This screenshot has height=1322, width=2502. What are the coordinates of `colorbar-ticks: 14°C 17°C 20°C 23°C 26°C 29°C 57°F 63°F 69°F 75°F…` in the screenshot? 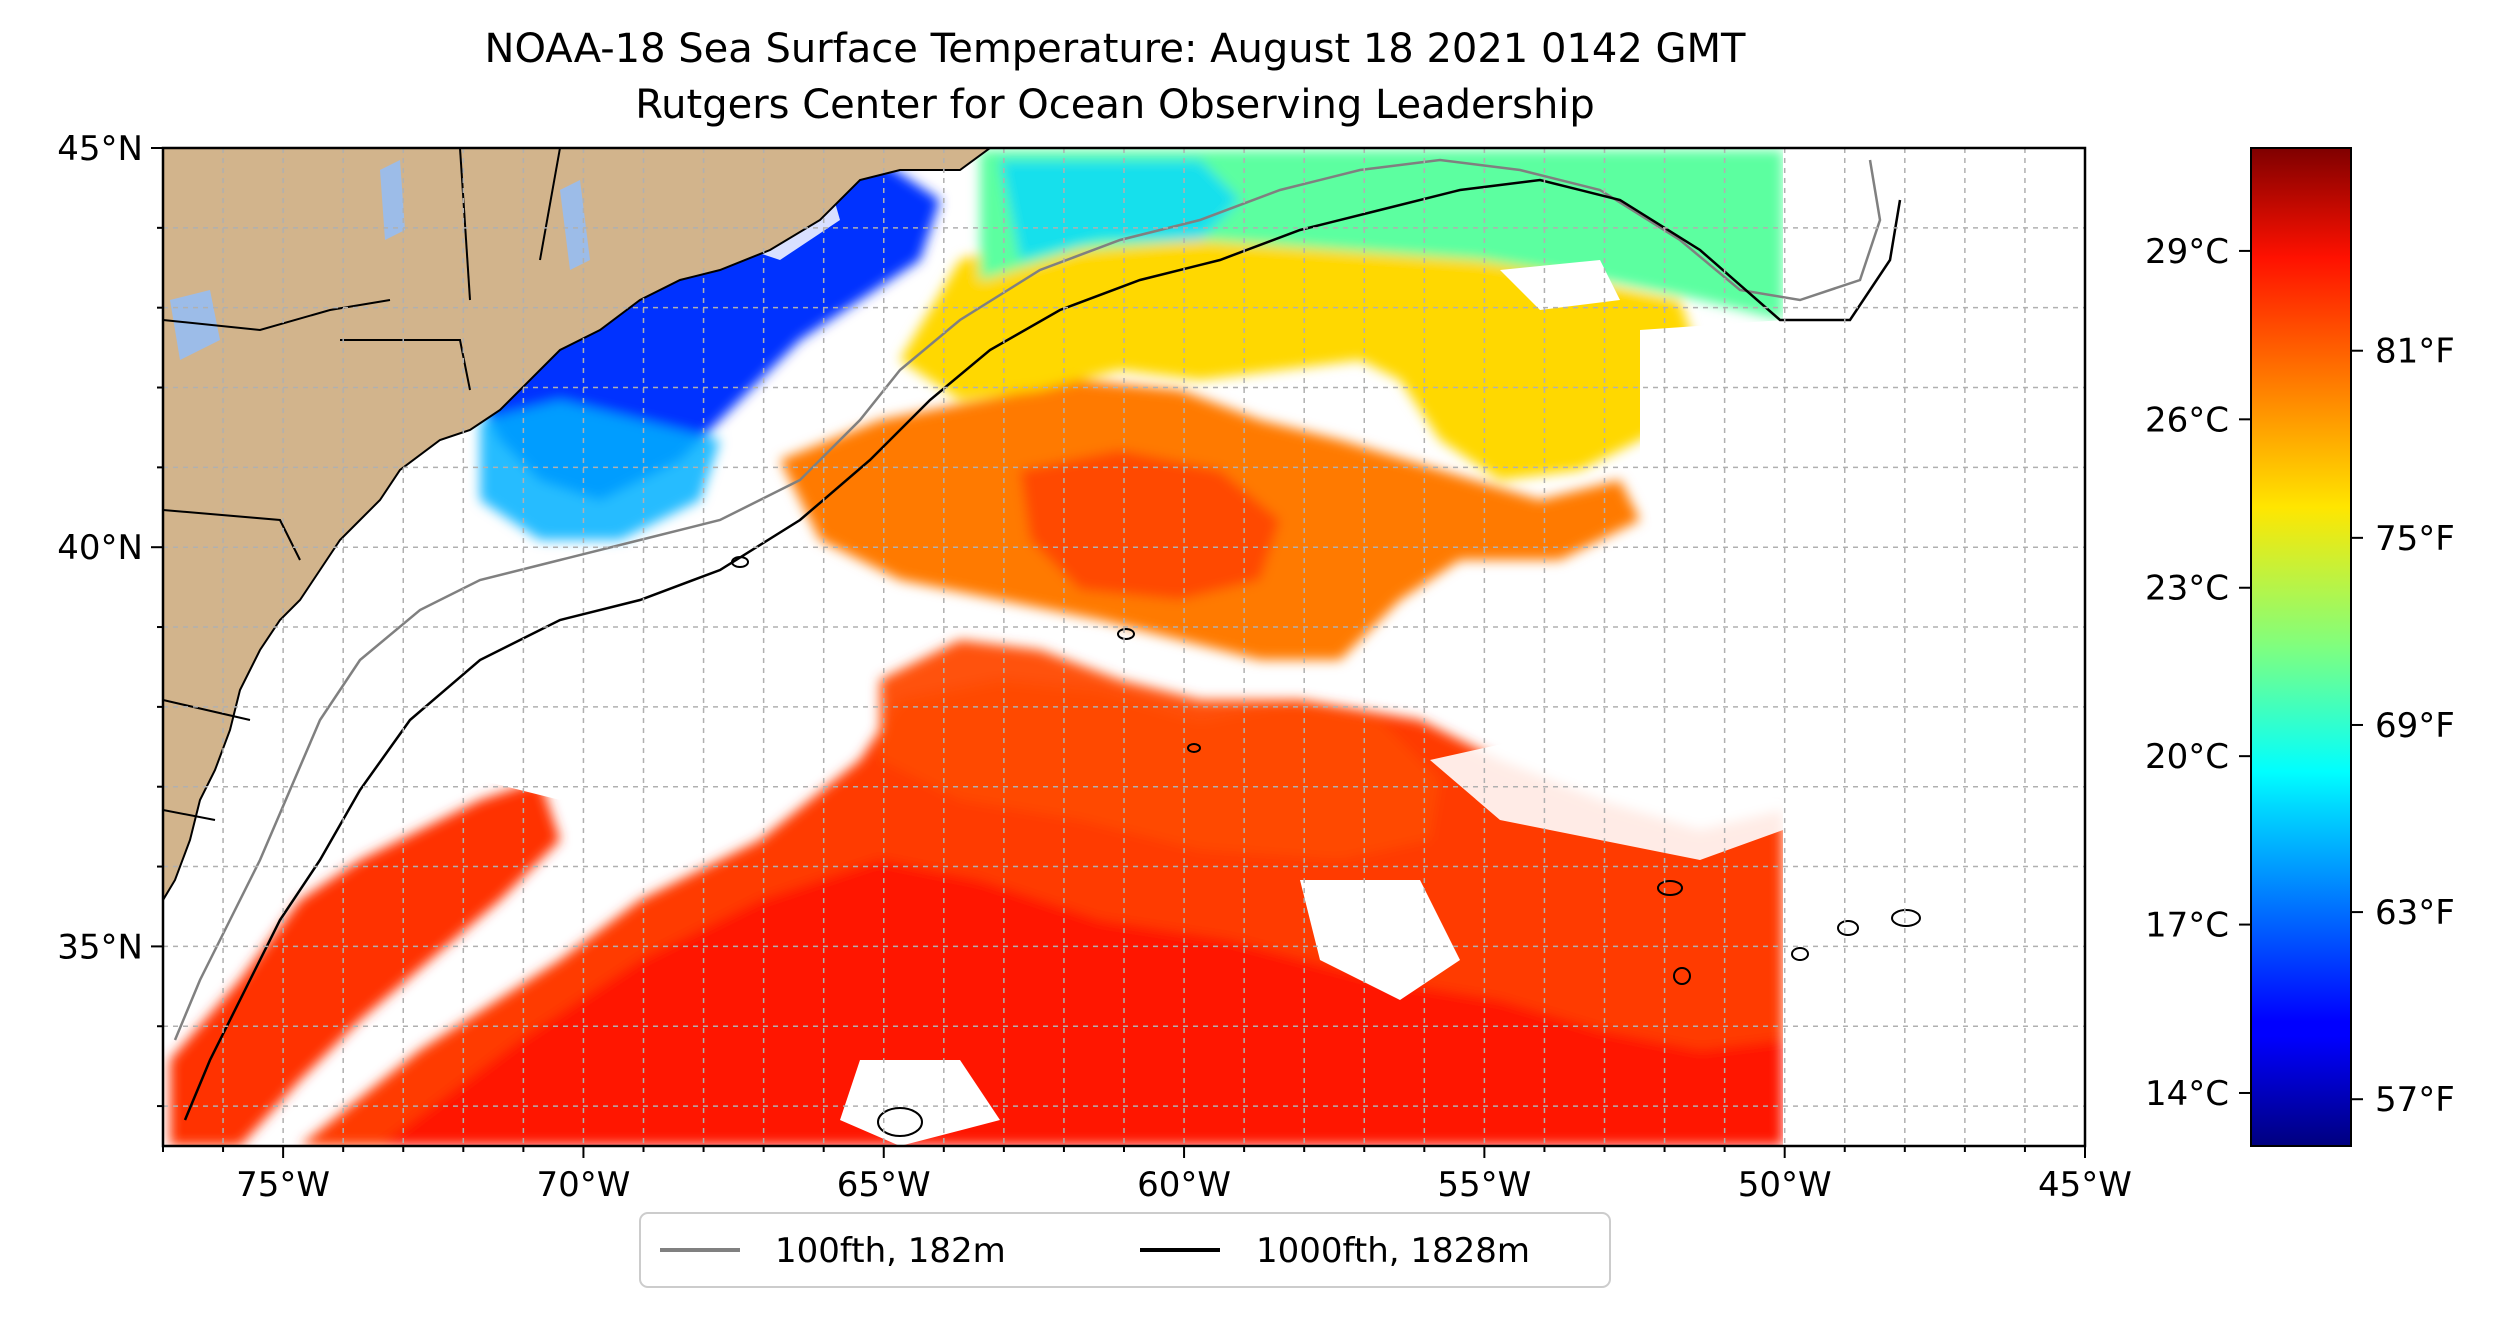 It's located at (2300, 676).